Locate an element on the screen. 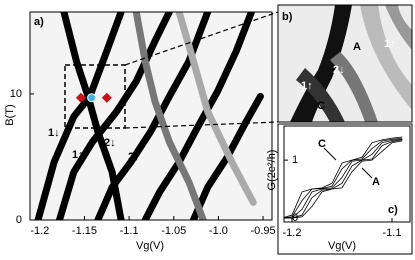 The image size is (415, 260). x-tick-label: -1.05 is located at coordinates (173, 231).